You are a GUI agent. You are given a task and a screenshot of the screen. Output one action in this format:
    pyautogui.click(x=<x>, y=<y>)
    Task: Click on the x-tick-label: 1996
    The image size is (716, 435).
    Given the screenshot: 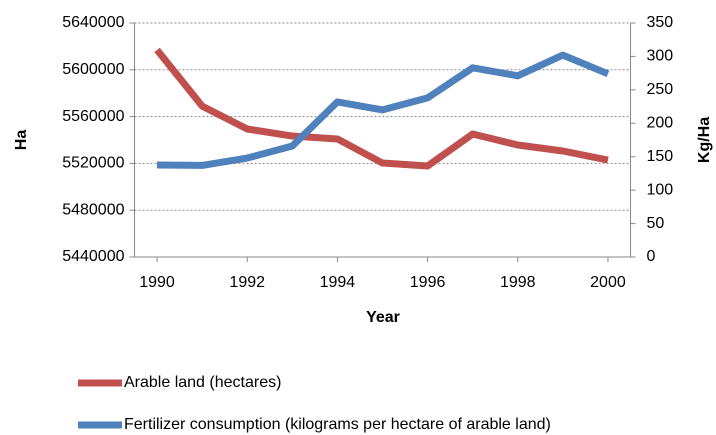 What is the action you would take?
    pyautogui.click(x=428, y=282)
    